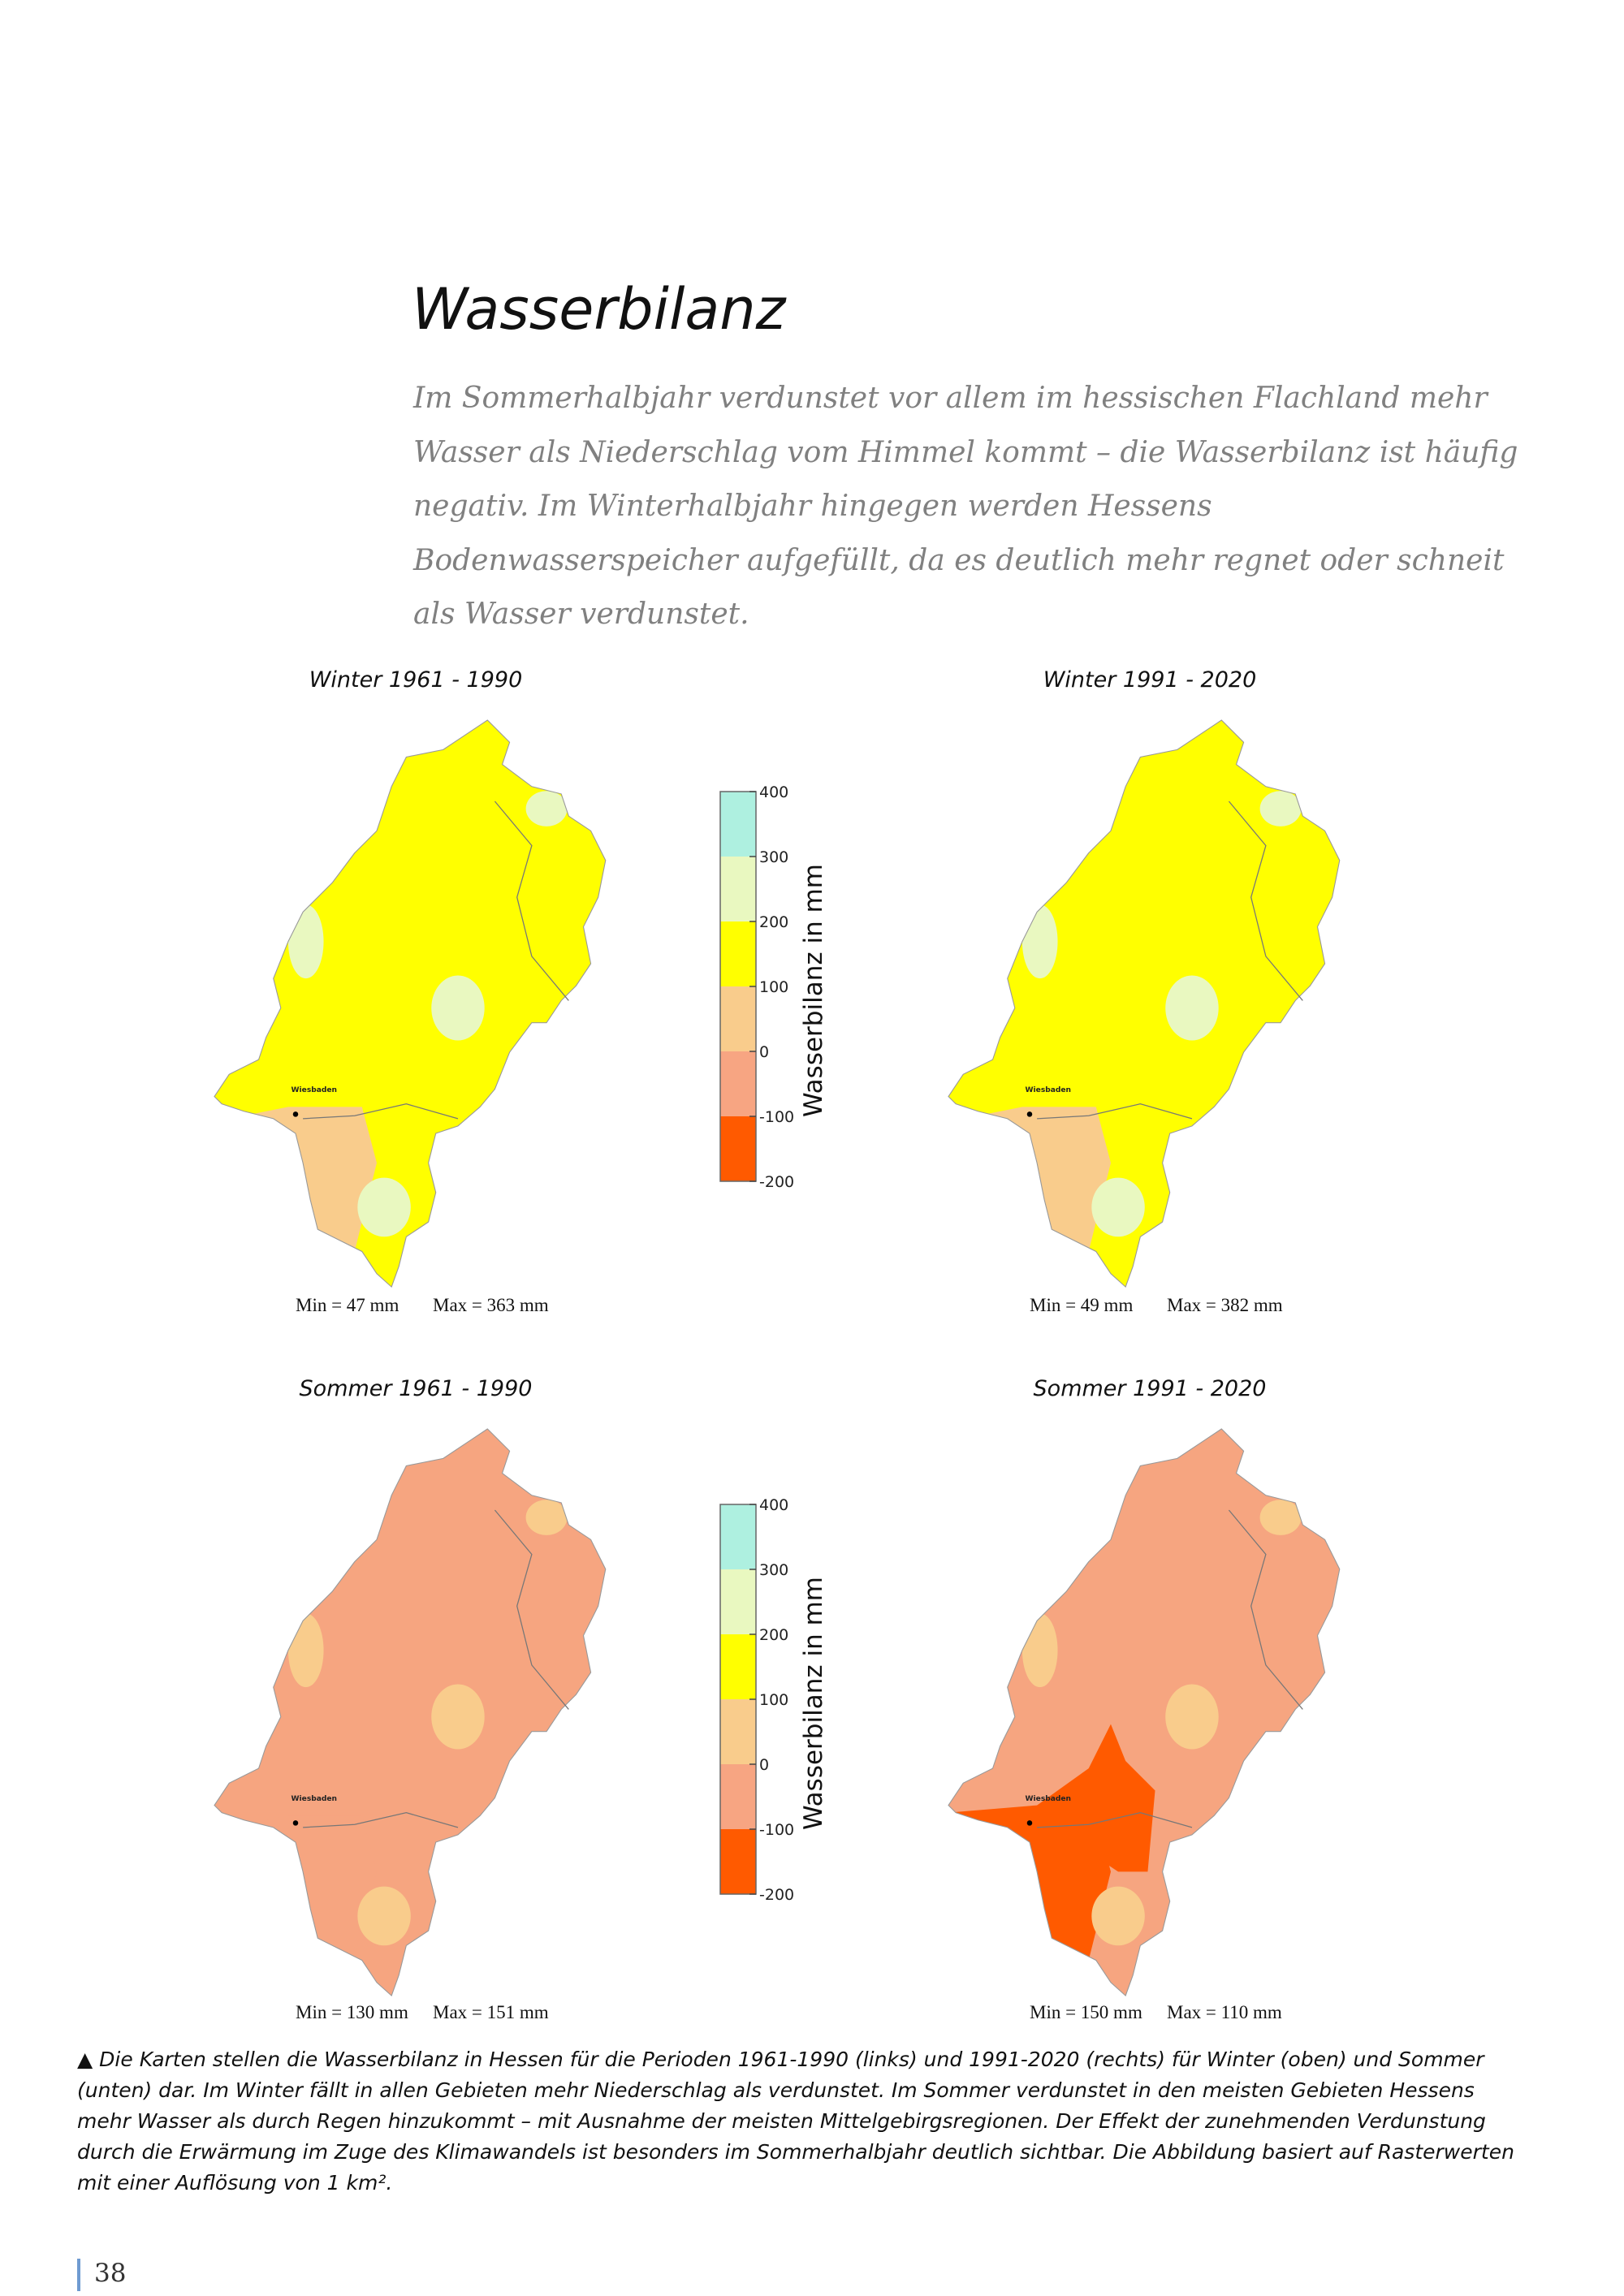 The height and width of the screenshot is (2296, 1624). What do you see at coordinates (416, 680) in the screenshot?
I see `map-title: Winter 1961 - 1990` at bounding box center [416, 680].